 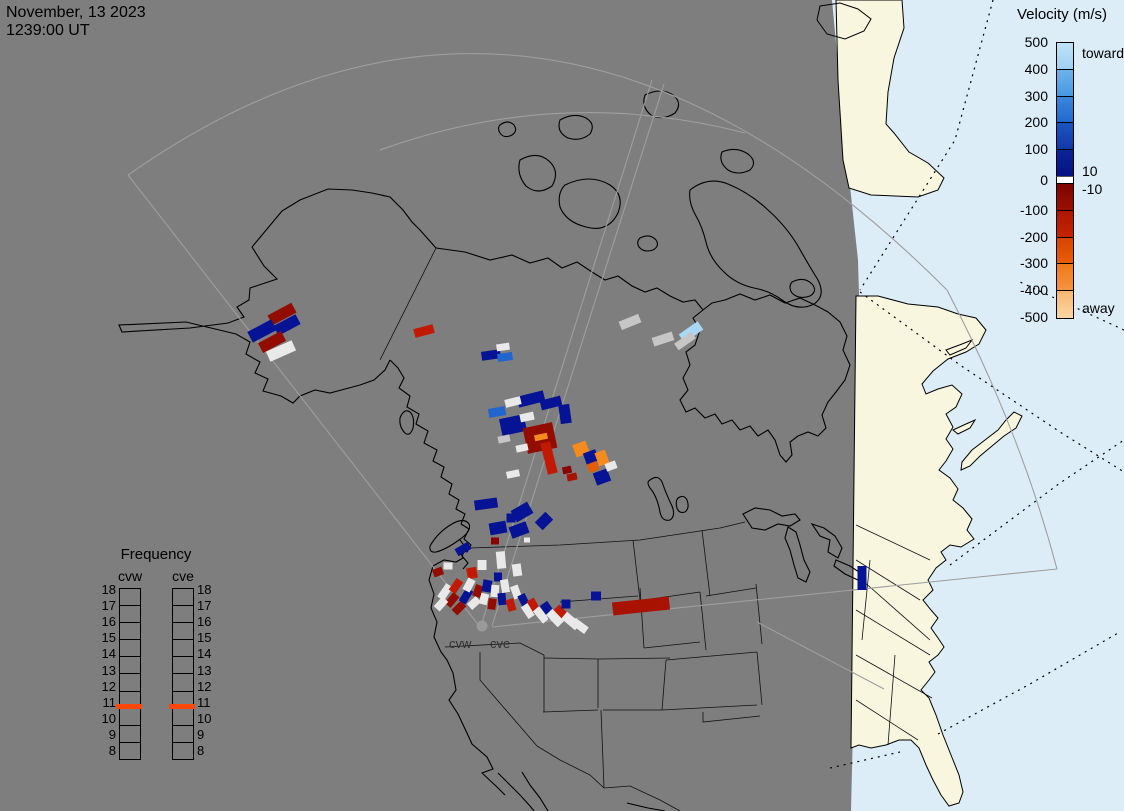 I want to click on land-nova-scotia, so click(x=991, y=441).